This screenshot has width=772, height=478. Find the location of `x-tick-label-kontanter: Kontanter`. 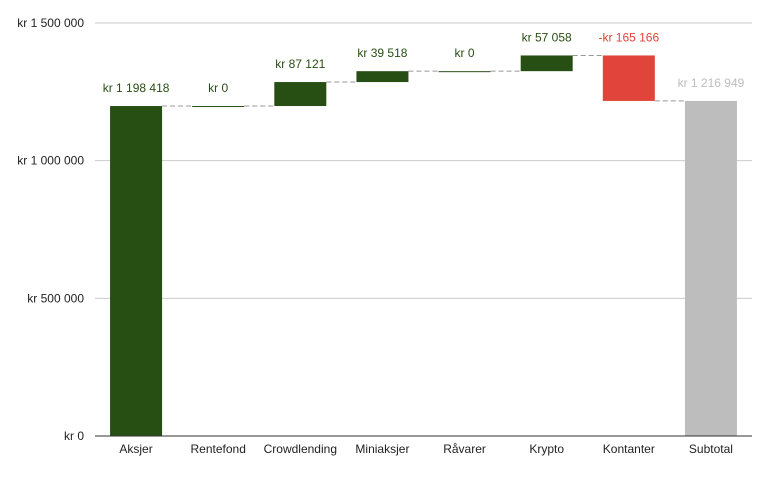

x-tick-label-kontanter: Kontanter is located at coordinates (629, 449).